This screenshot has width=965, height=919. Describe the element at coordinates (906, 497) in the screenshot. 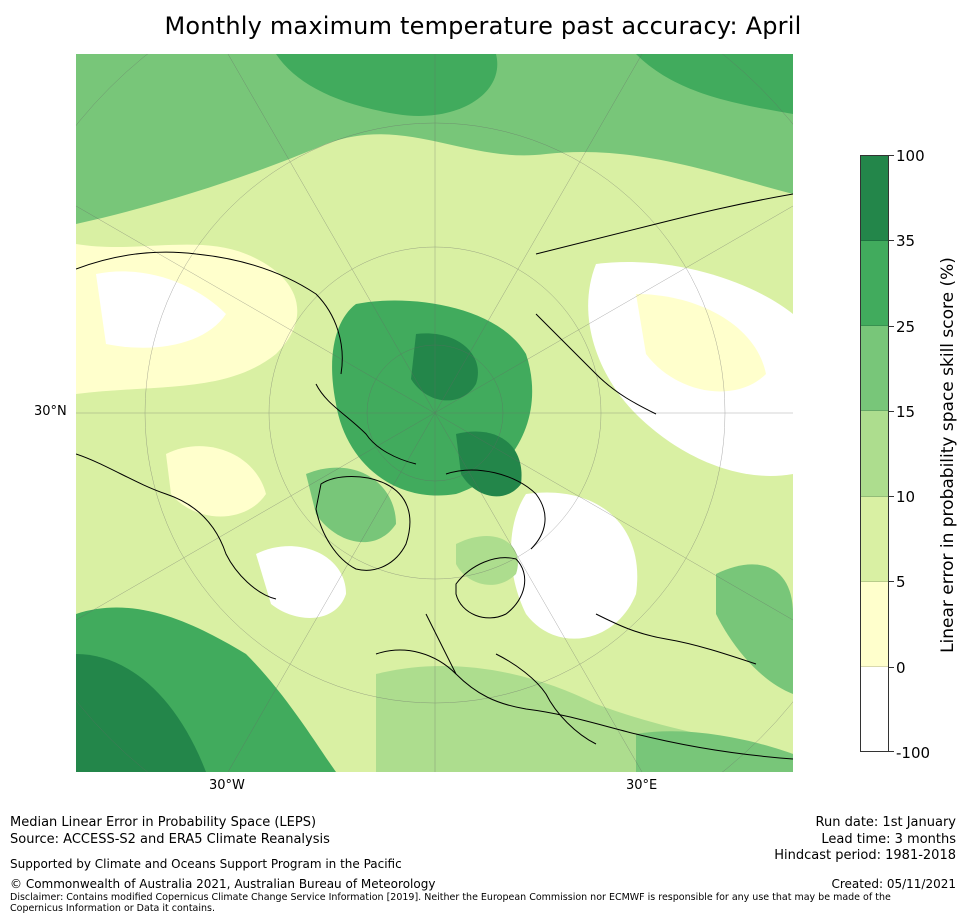

I see `colorbar-tick: 10` at that location.